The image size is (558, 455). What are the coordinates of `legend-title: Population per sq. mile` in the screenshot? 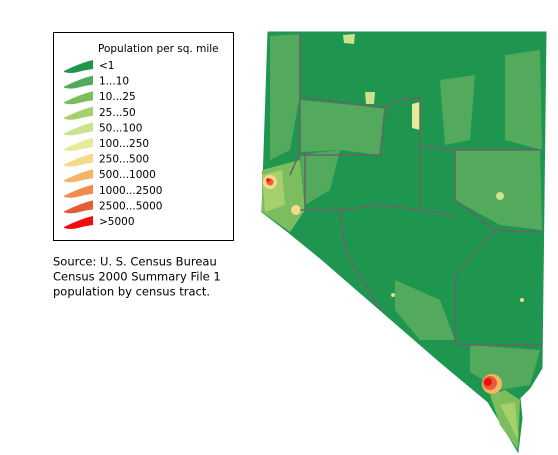 It's located at (158, 49).